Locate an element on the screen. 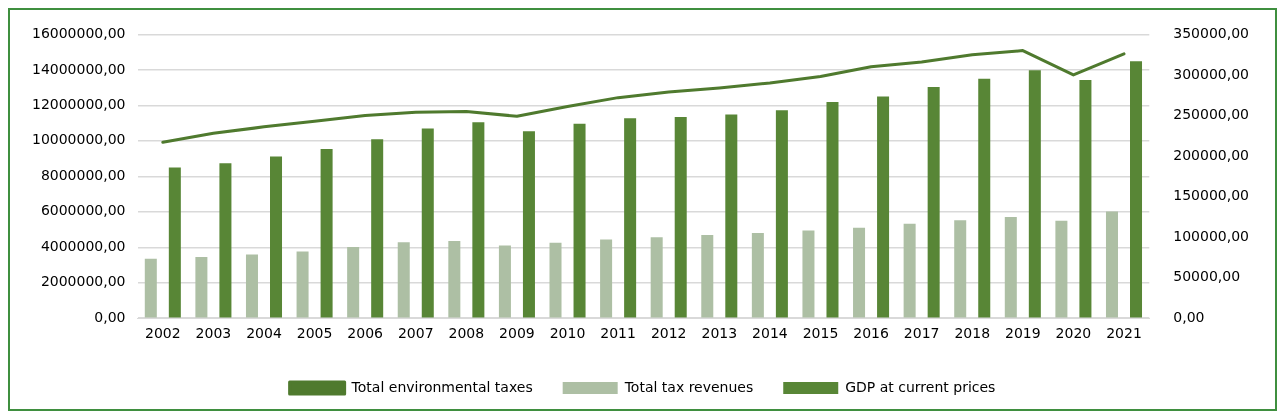 The width and height of the screenshot is (1285, 419). y2-tick-label: 300000,00 is located at coordinates (1211, 73).